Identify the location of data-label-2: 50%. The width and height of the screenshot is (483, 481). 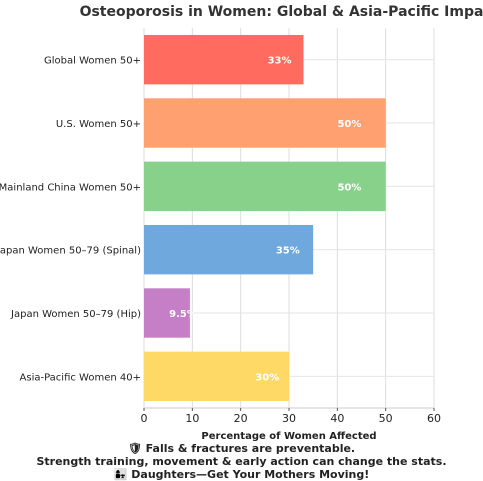
(349, 187).